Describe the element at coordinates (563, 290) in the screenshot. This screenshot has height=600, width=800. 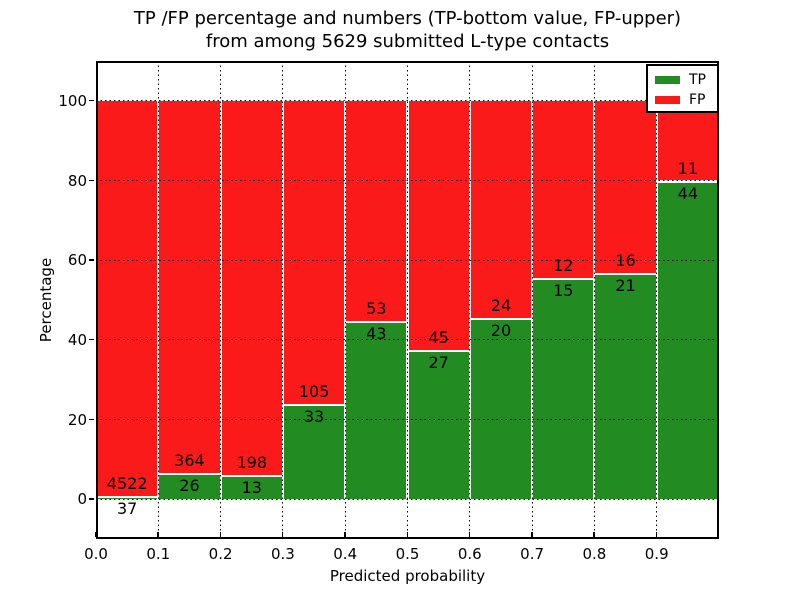
I see `tp-count-label: 15` at that location.